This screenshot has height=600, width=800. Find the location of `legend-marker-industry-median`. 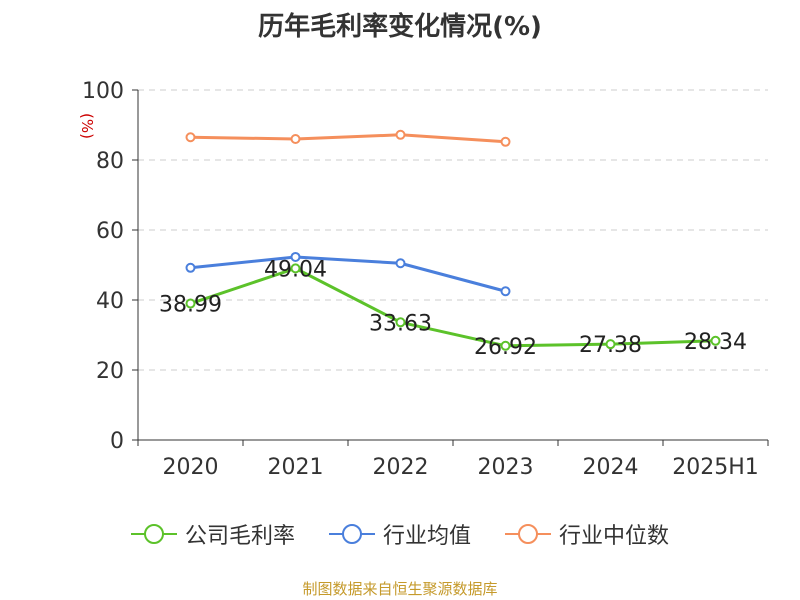

legend-marker-industry-median is located at coordinates (528, 534).